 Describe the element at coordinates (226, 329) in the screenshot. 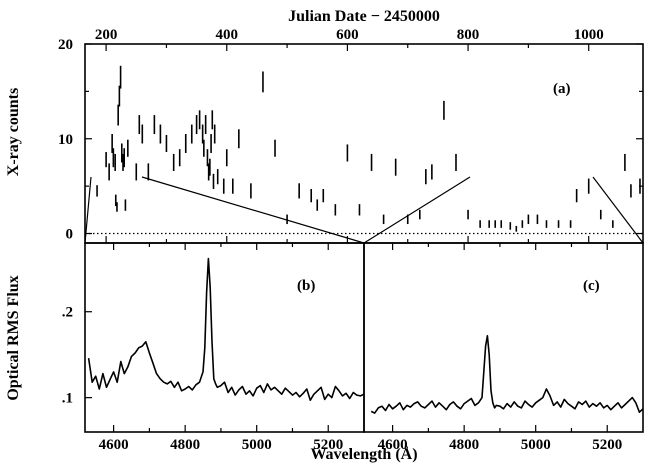

I see `spectrum-line-b` at that location.